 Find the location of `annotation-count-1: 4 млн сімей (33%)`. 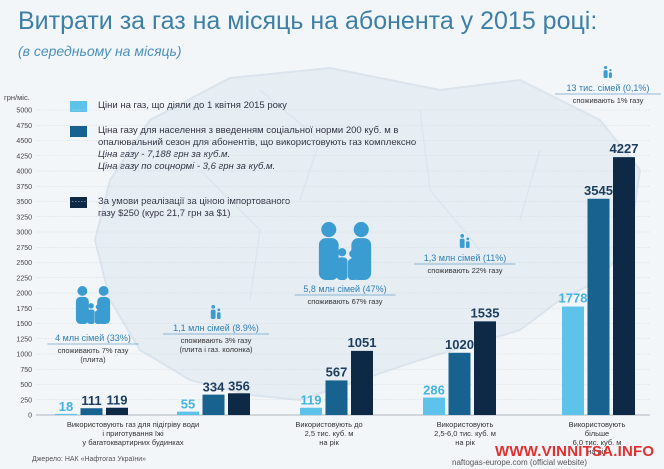

annotation-count-1: 4 млн сімей (33%) is located at coordinates (93, 338).